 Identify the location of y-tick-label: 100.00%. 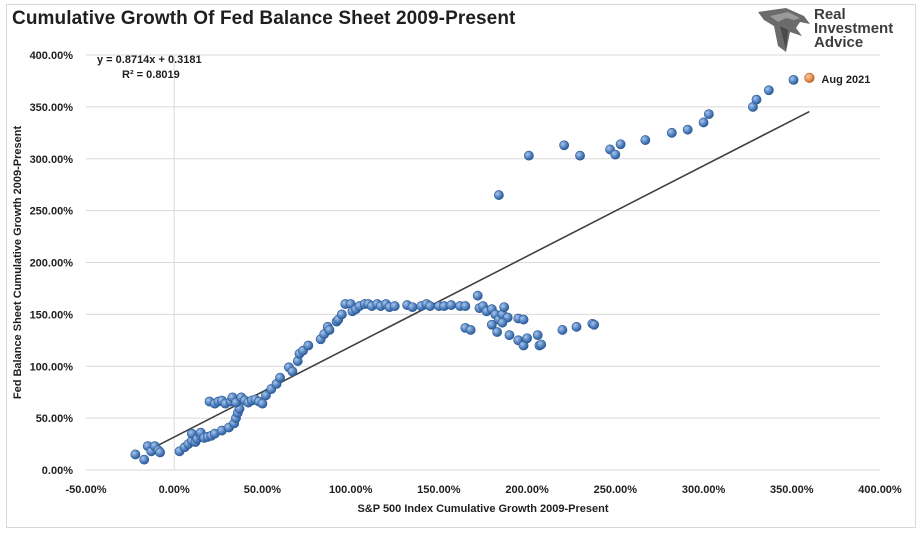
(52, 367).